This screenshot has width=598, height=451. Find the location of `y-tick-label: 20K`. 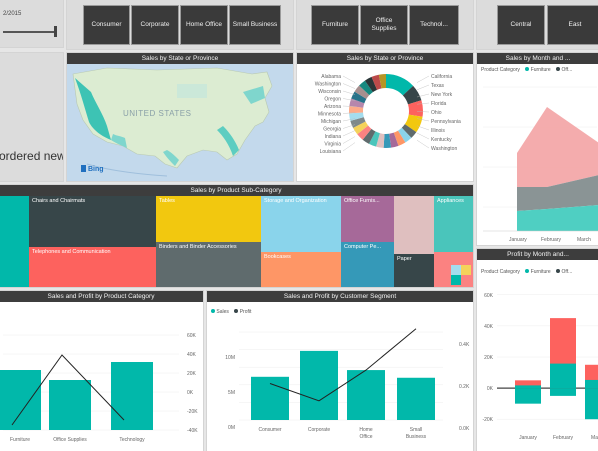

y-tick-label: 20K is located at coordinates (489, 358).